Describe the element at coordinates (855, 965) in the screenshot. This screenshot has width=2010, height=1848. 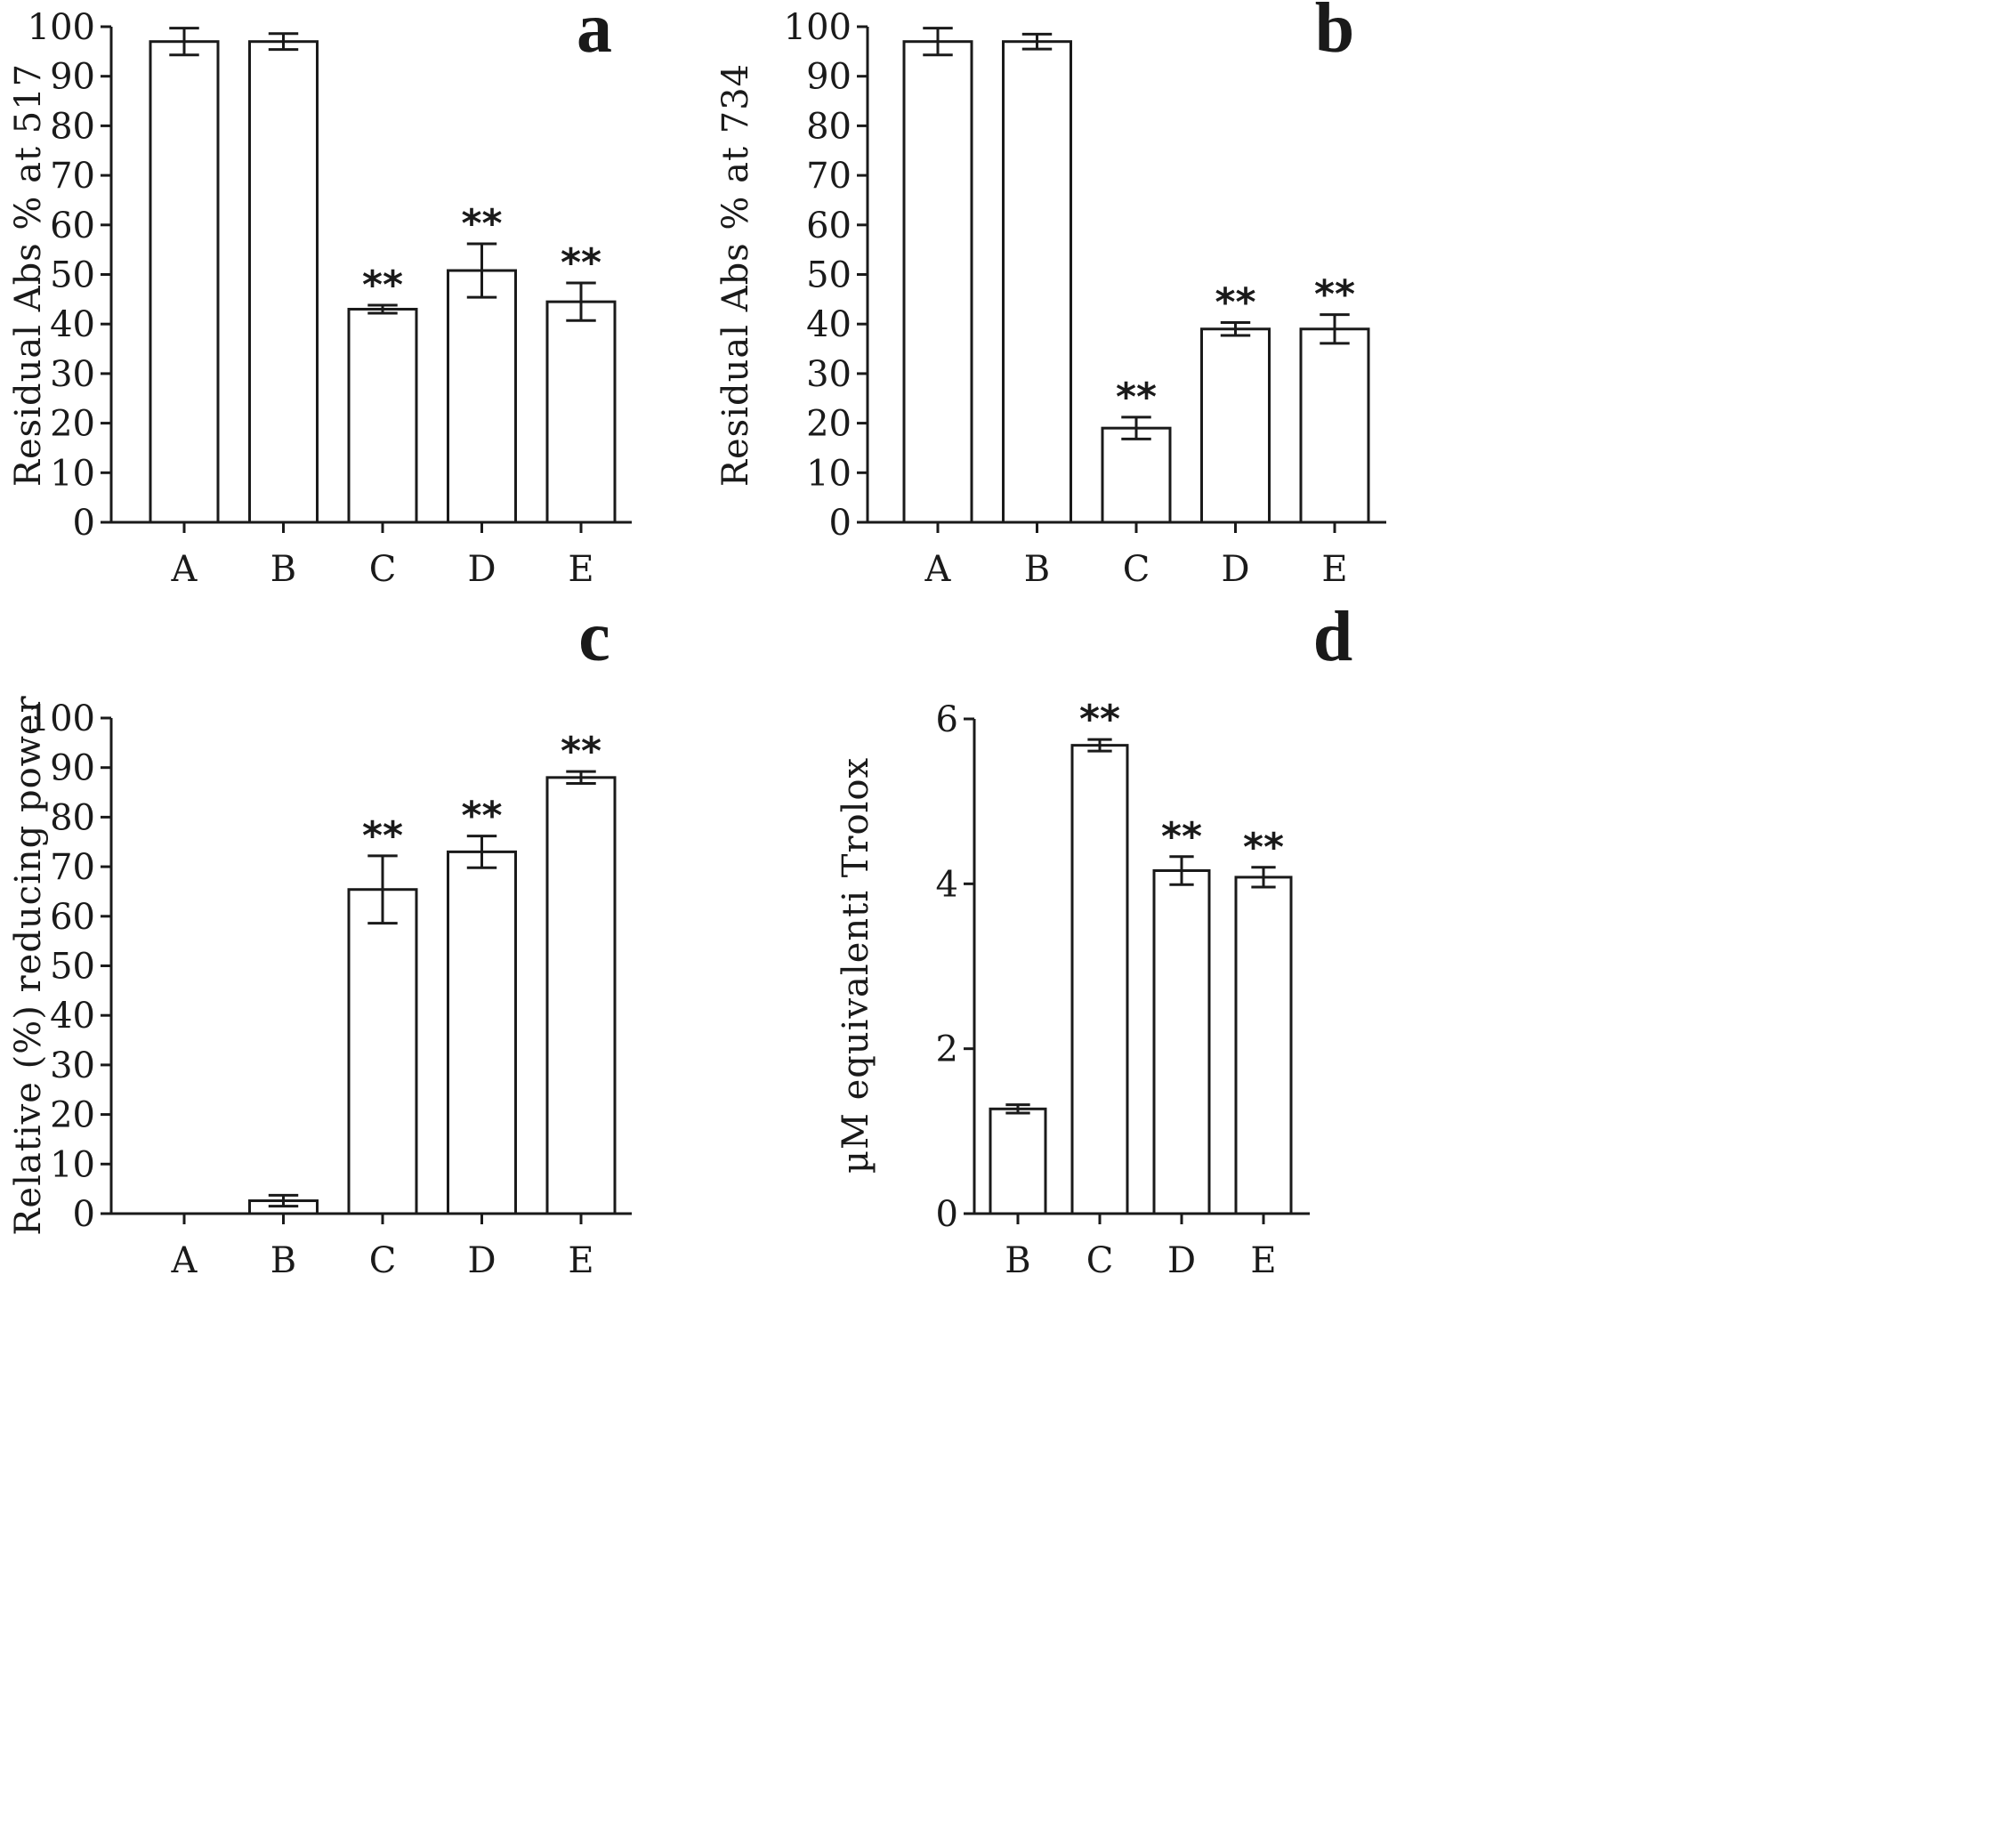
I see `y-axis-label: µM equivalenti Trolox` at that location.